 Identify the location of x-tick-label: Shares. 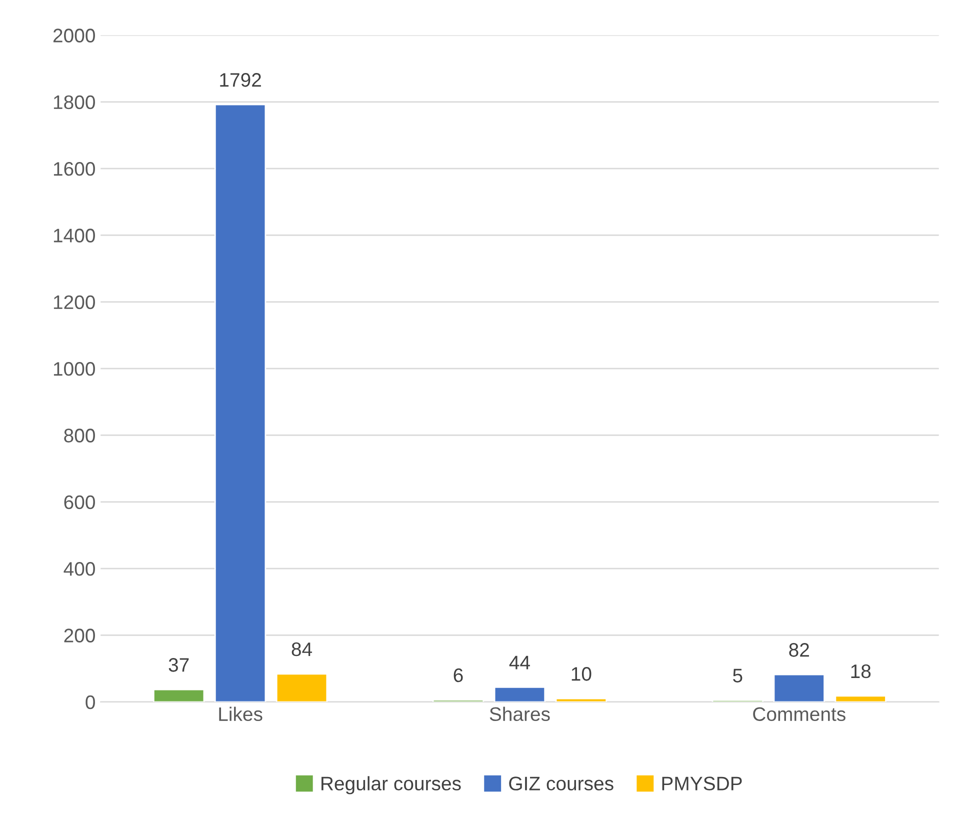
(520, 714).